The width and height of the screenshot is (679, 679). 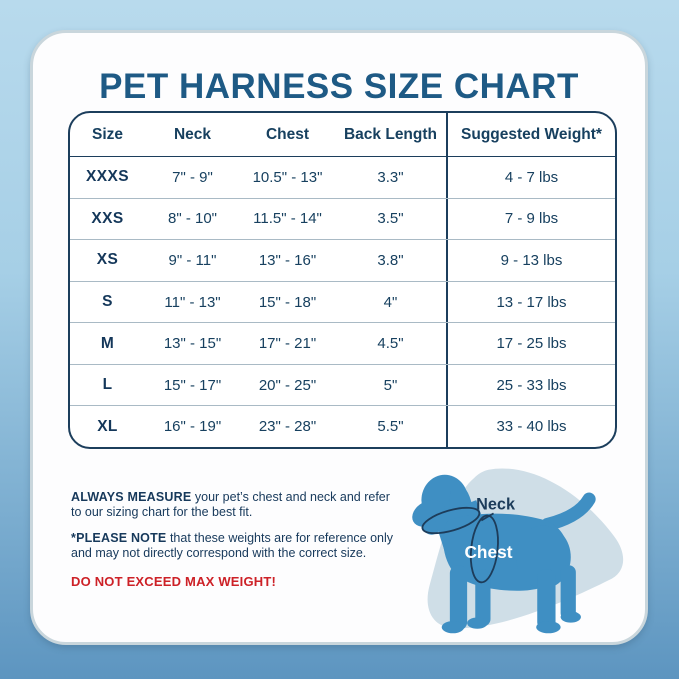 I want to click on neck-value: 11" - 13", so click(x=192, y=302).